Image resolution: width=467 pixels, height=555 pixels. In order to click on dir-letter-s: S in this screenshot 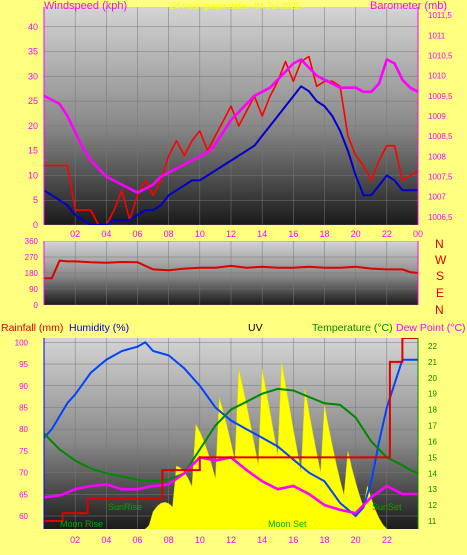, I will do `click(440, 276)`.